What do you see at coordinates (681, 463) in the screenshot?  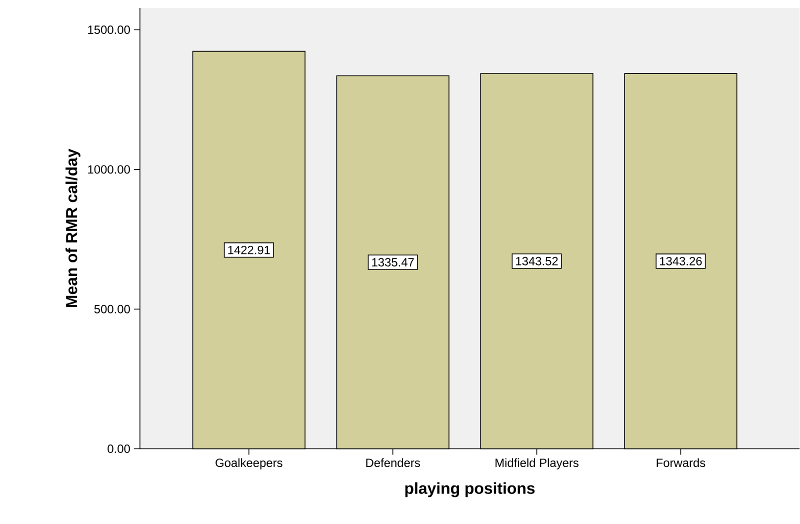 I see `x-tick-label: Forwards` at bounding box center [681, 463].